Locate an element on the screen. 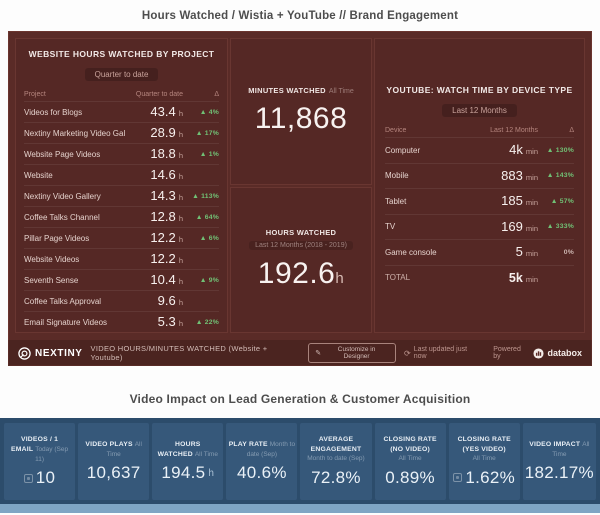 Image resolution: width=600 pixels, height=515 pixels. row-value: 18.8 h is located at coordinates (166, 153).